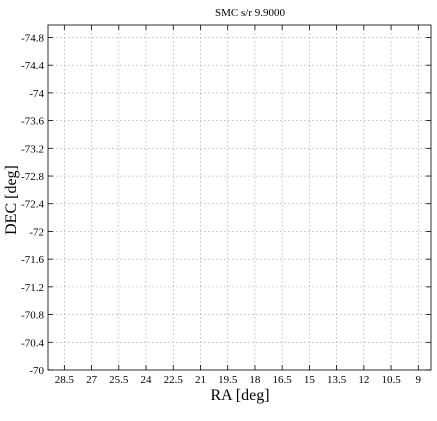 The image size is (437, 421). I want to click on x-axis-label: RA [deg], so click(239, 395).